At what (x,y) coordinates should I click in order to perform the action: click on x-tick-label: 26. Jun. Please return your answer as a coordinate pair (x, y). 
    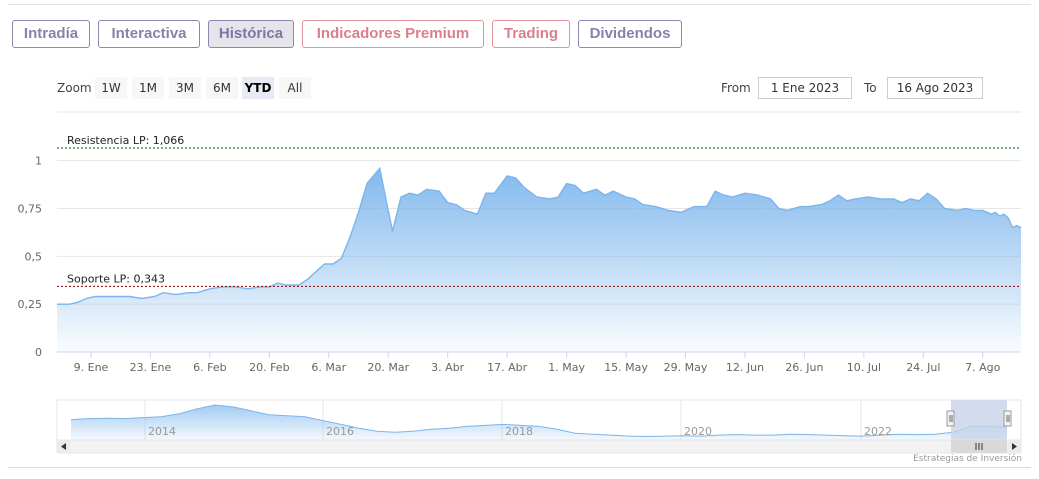
    Looking at the image, I should click on (804, 367).